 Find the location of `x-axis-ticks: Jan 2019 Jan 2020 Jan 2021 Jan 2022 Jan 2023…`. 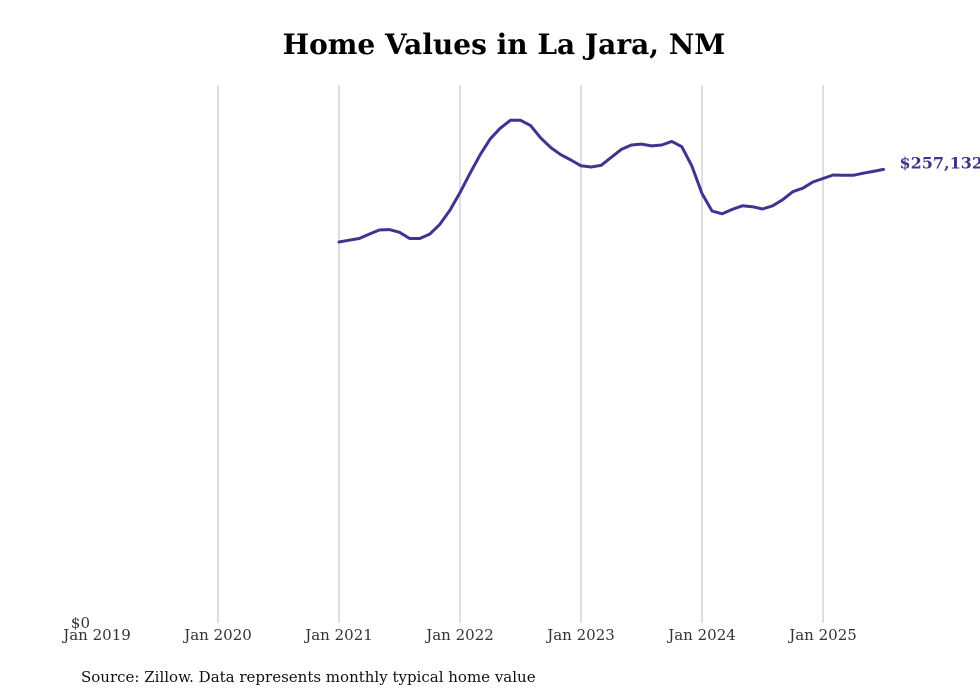

x-axis-ticks: Jan 2019 Jan 2020 Jan 2021 Jan 2022 Jan 2023… is located at coordinates (459, 635).